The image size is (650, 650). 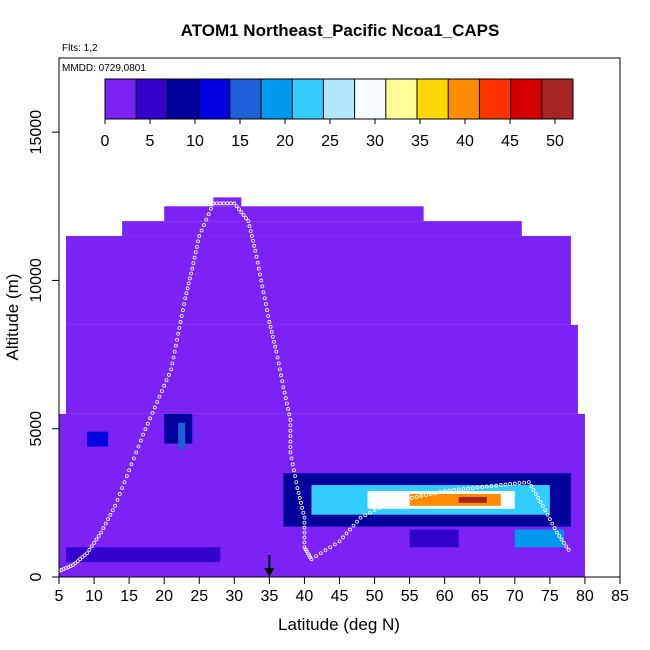 I want to click on x-tick-label: 20, so click(x=164, y=596).